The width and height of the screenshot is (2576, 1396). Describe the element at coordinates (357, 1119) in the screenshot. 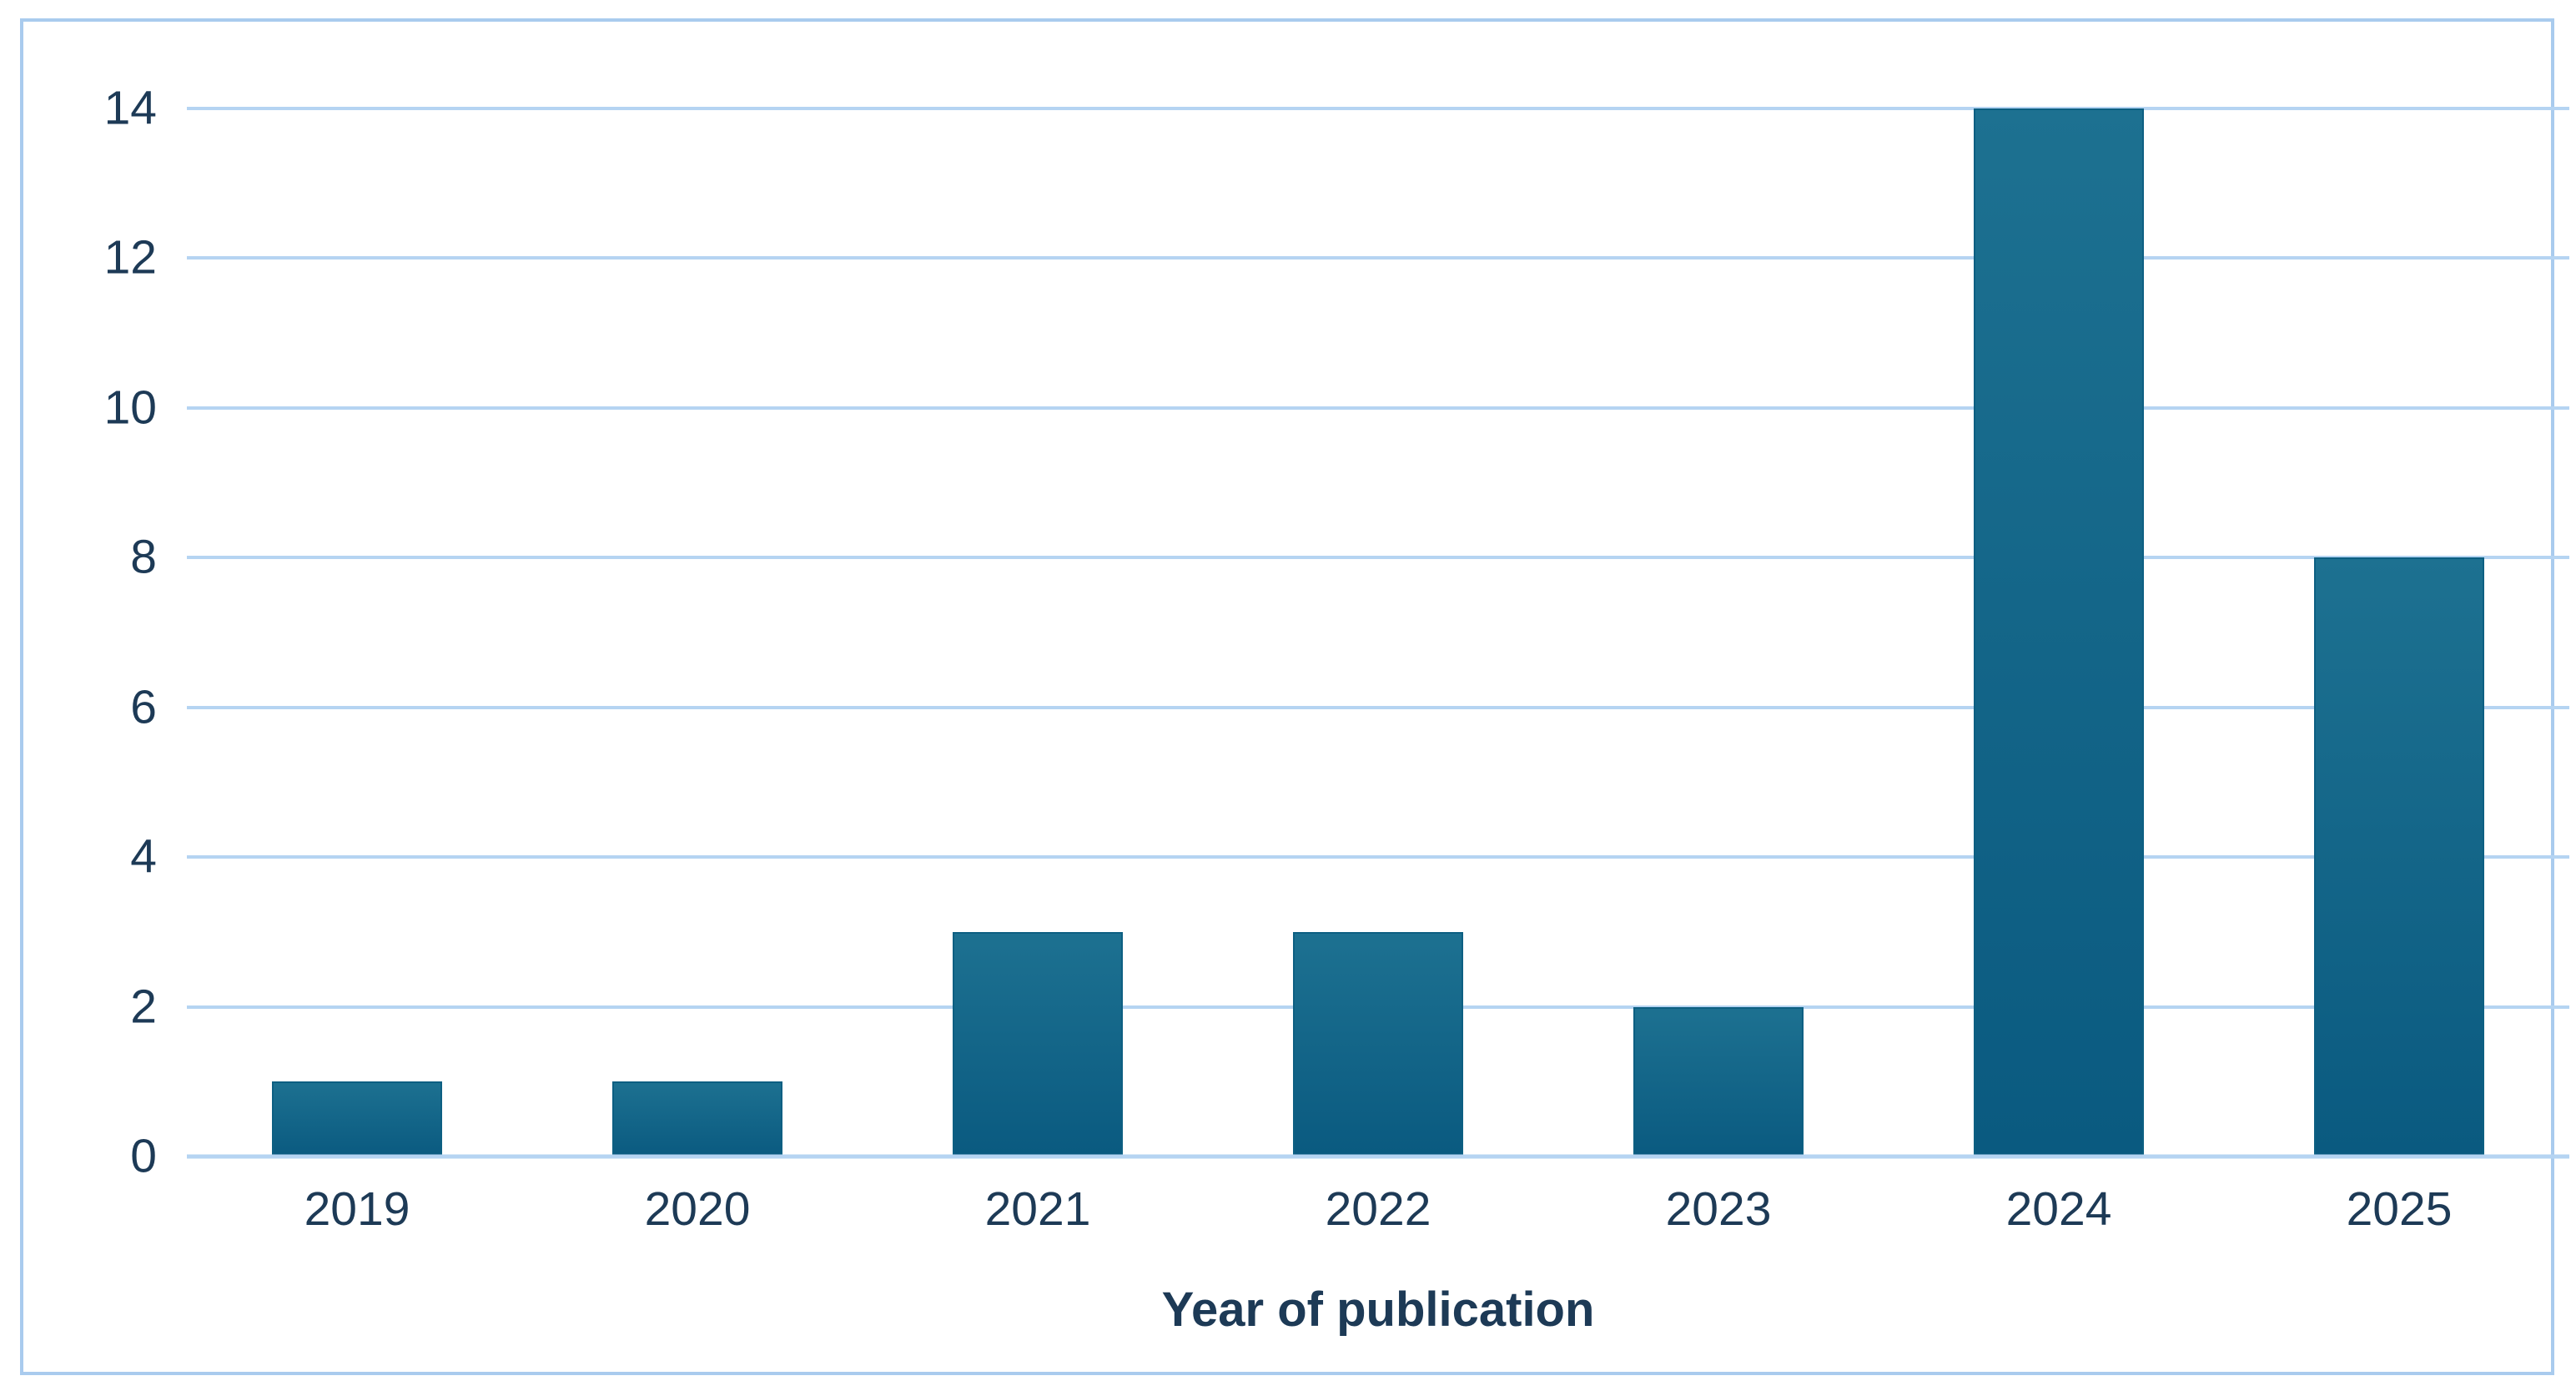

I see `bar-2019` at that location.